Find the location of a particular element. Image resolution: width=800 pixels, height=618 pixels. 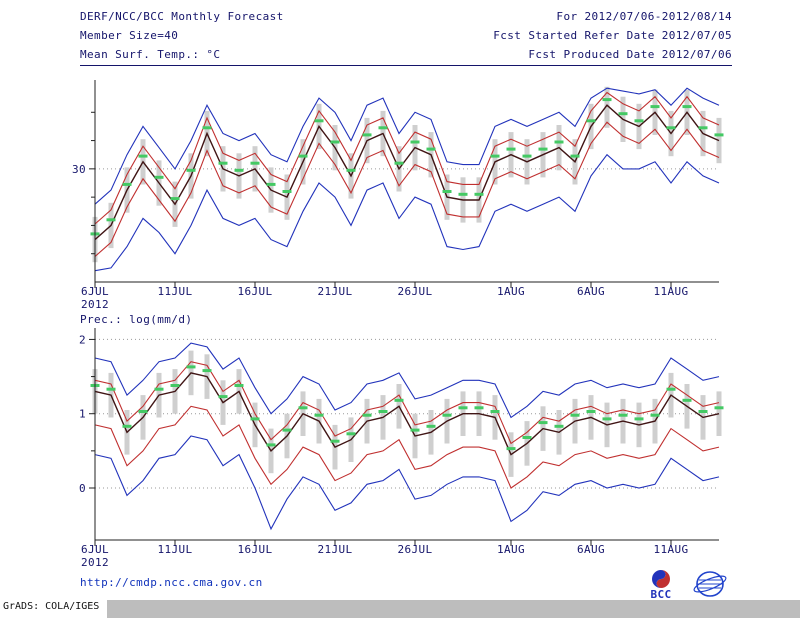

tick-label: 21JUL is located at coordinates (334, 549).